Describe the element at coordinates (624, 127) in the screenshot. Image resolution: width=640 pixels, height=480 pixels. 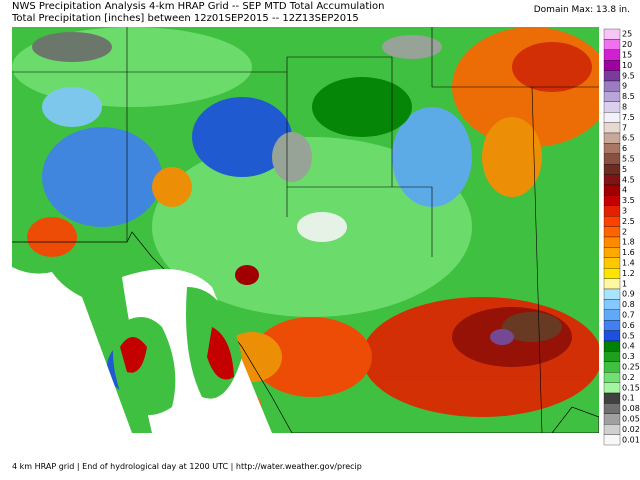
I see `legend-label: 7` at that location.